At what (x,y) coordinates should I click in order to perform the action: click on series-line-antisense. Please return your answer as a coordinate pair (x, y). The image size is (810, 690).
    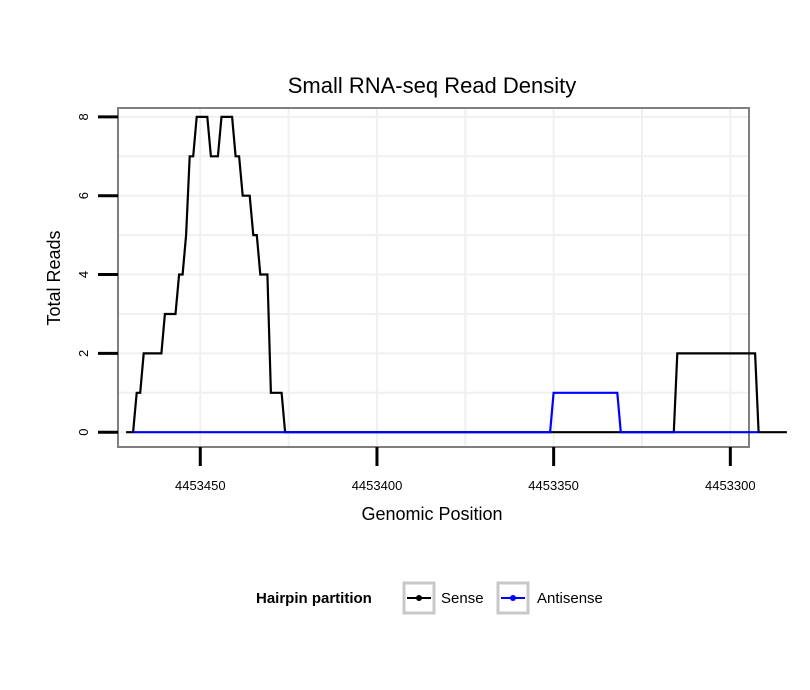
    Looking at the image, I should click on (446, 412).